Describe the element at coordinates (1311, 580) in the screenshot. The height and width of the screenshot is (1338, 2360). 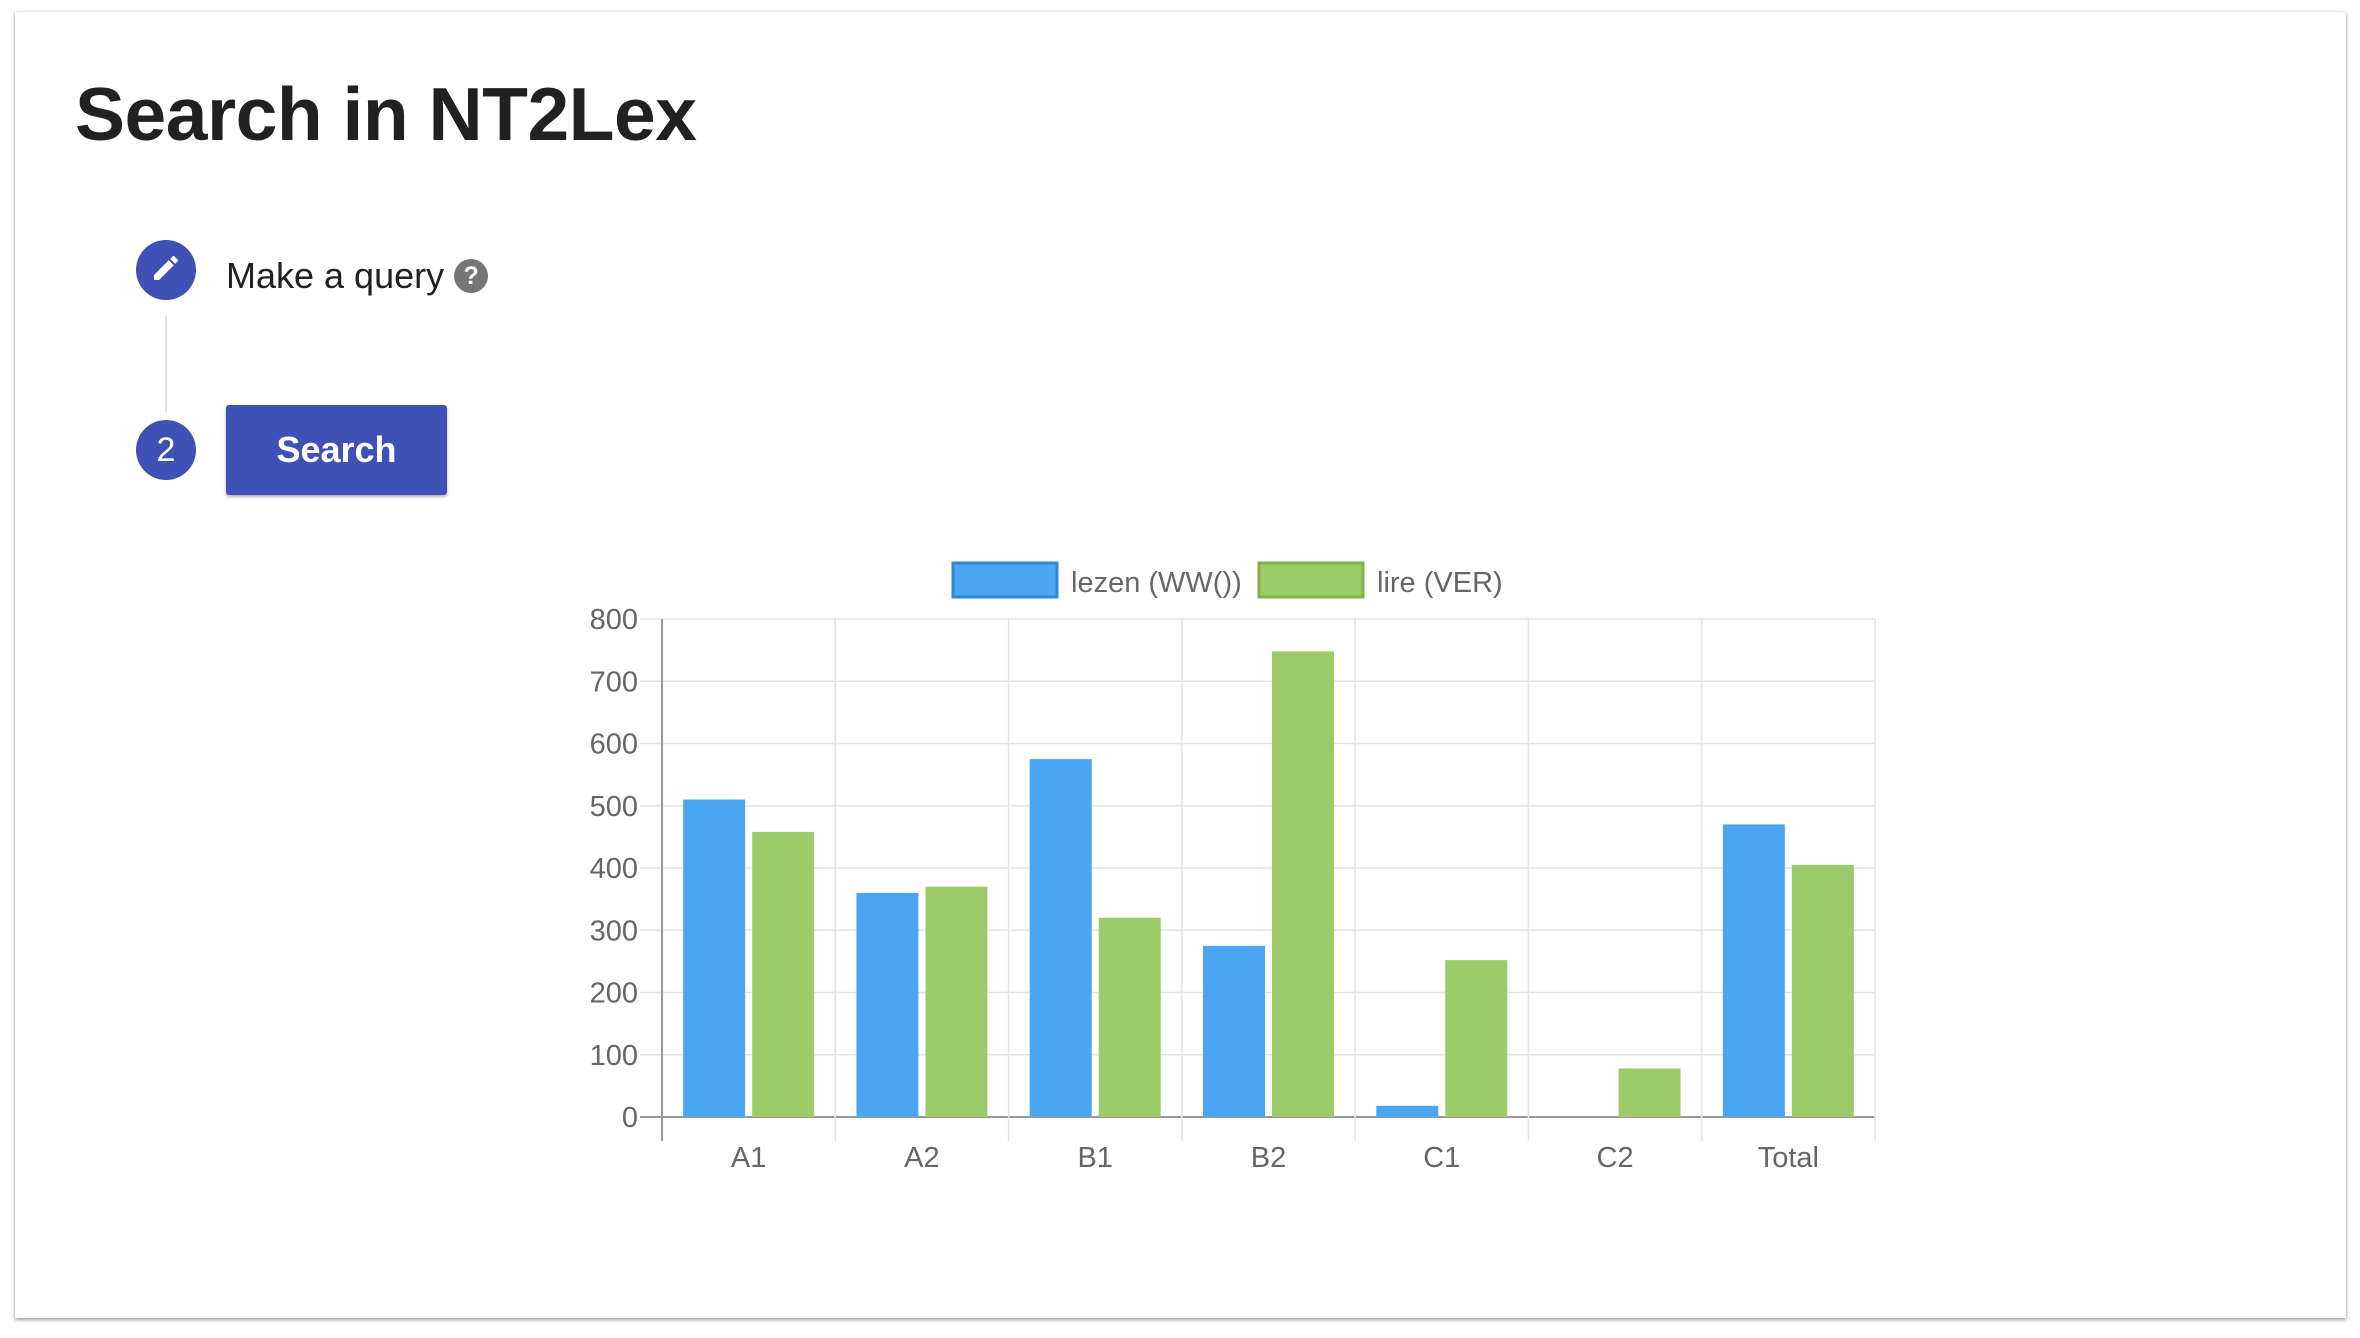
I see `legend-swatch-lire` at that location.